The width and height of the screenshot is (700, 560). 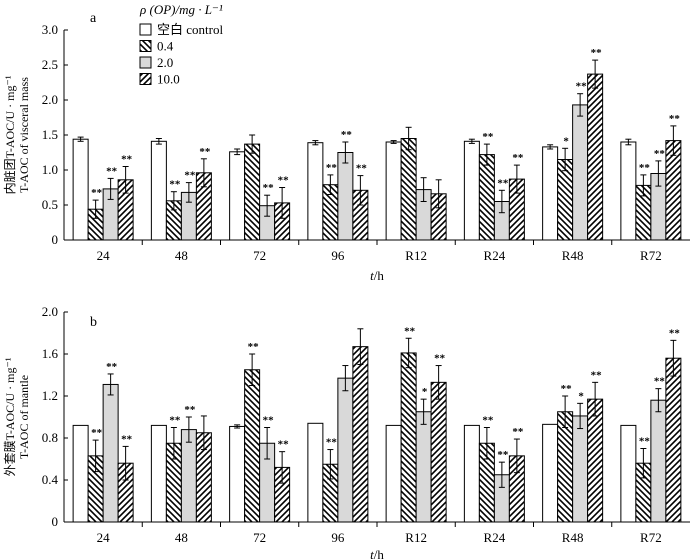 I want to click on legend-label: 0.4, so click(x=165, y=46).